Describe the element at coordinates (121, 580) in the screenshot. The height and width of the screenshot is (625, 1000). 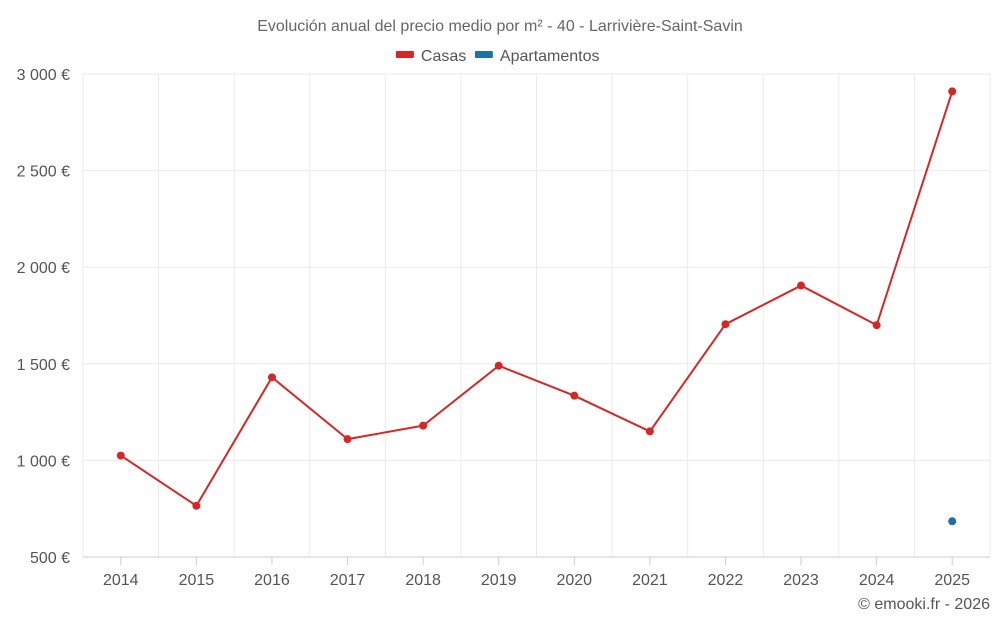
I see `x-tick-label: 2014` at that location.